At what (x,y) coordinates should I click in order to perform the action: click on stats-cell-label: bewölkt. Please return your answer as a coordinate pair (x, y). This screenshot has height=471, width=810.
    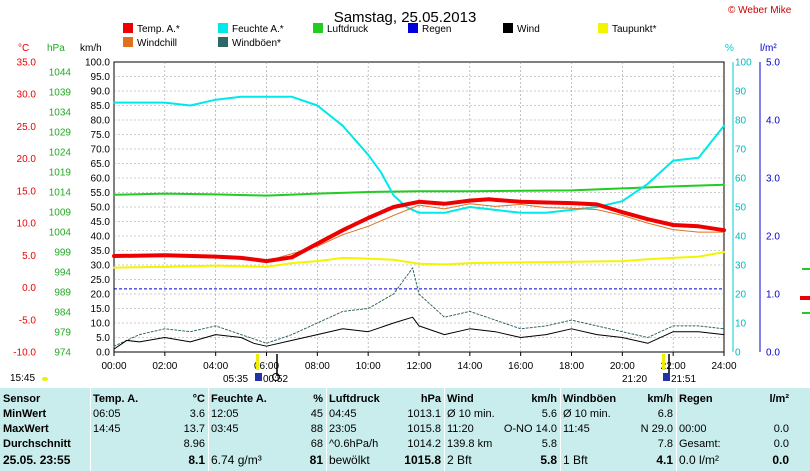
    Looking at the image, I should click on (349, 460).